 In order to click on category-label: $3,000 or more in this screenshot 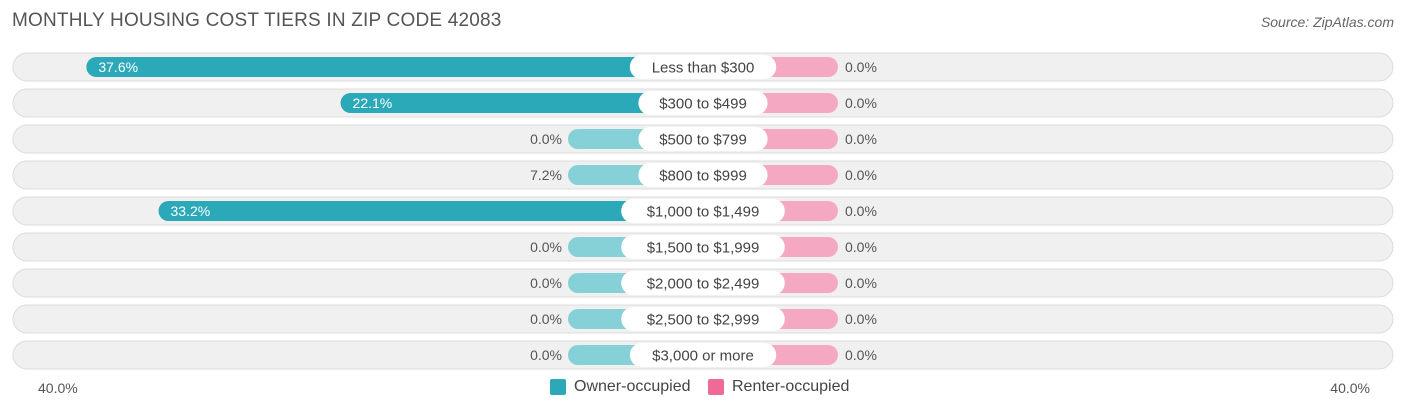, I will do `click(703, 356)`.